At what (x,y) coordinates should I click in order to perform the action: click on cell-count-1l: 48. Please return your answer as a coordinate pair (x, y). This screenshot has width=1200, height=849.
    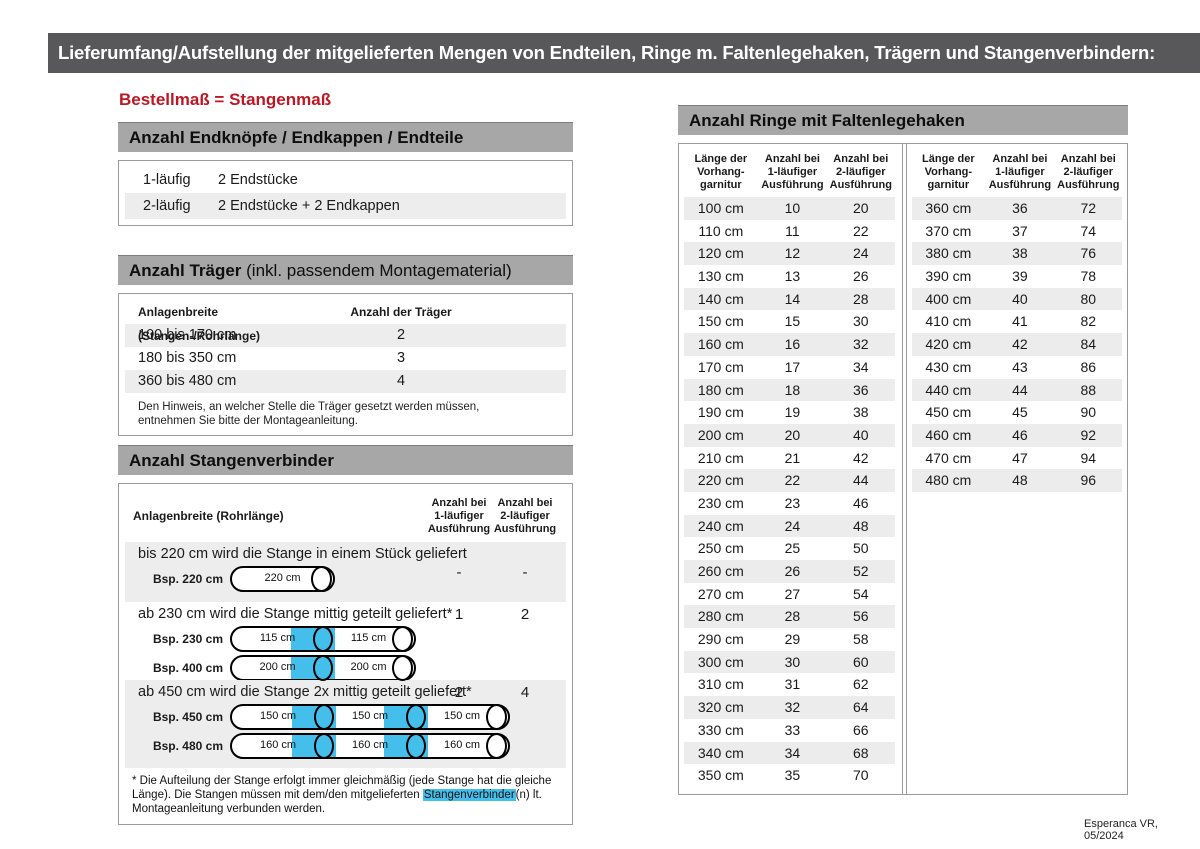
    Looking at the image, I should click on (1020, 480).